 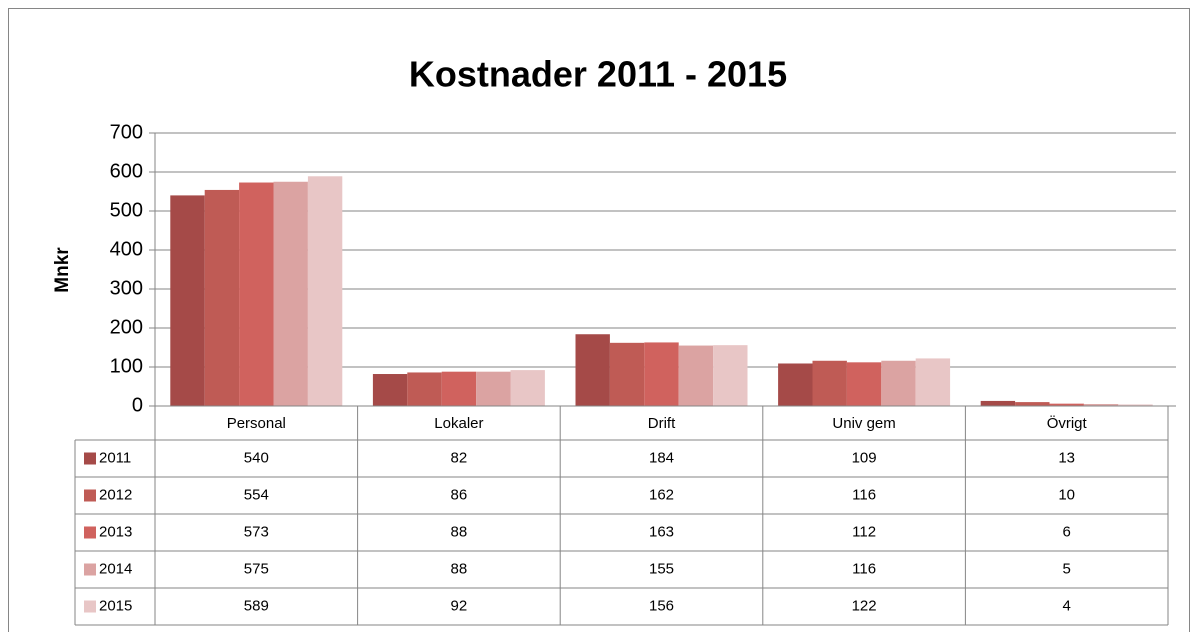 I want to click on table-cell: 162, so click(x=661, y=494).